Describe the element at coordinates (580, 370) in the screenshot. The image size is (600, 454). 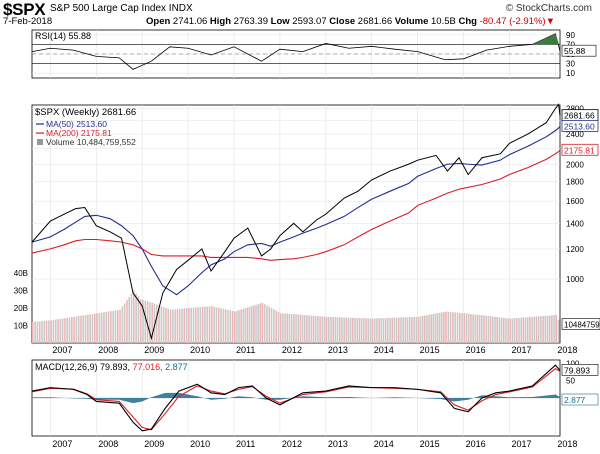
I see `macd-value-box` at that location.